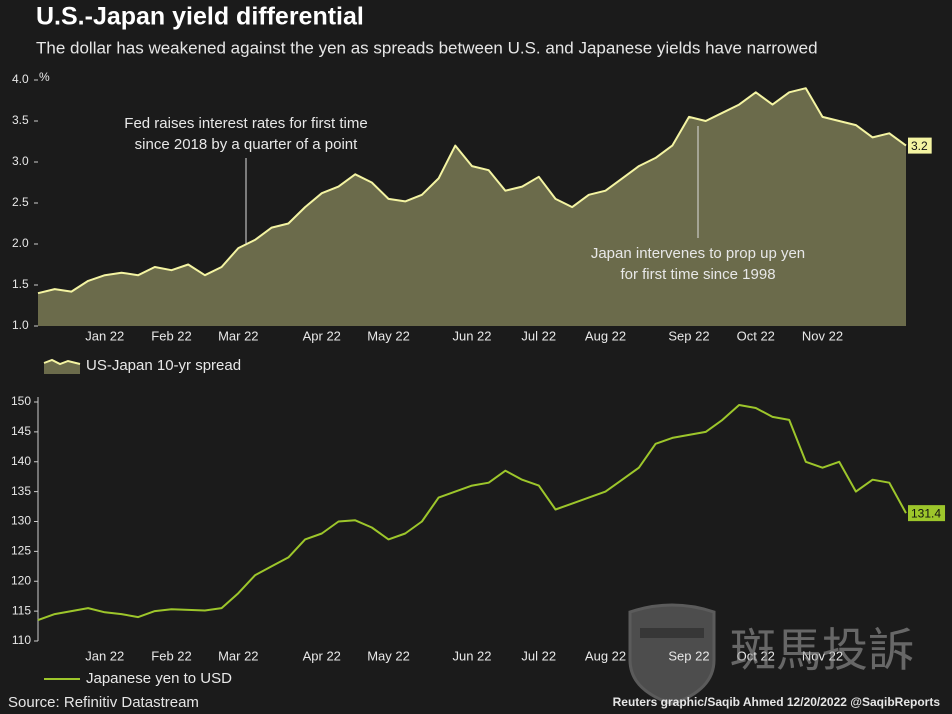 The height and width of the screenshot is (714, 952). What do you see at coordinates (103, 702) in the screenshot?
I see `source: Source: Refinitiv Datastream` at bounding box center [103, 702].